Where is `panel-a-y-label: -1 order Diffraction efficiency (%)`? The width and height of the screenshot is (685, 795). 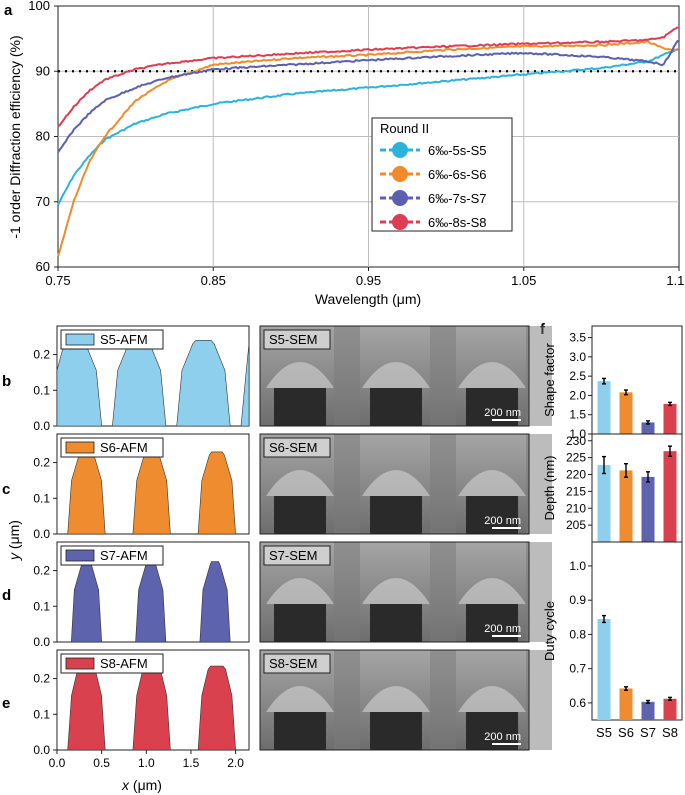
panel-a-y-label: -1 order Diffraction efficiency (%) is located at coordinates (15, 136).